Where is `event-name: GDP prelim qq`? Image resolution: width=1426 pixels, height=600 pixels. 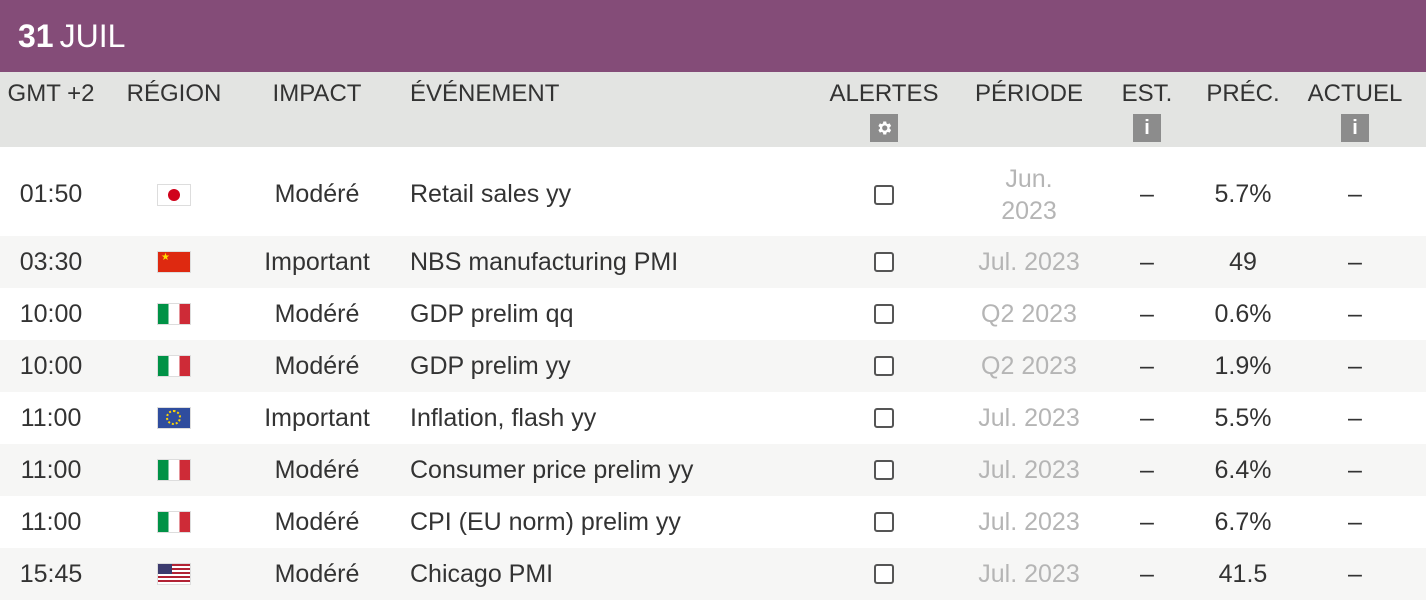 event-name: GDP prelim qq is located at coordinates (492, 313).